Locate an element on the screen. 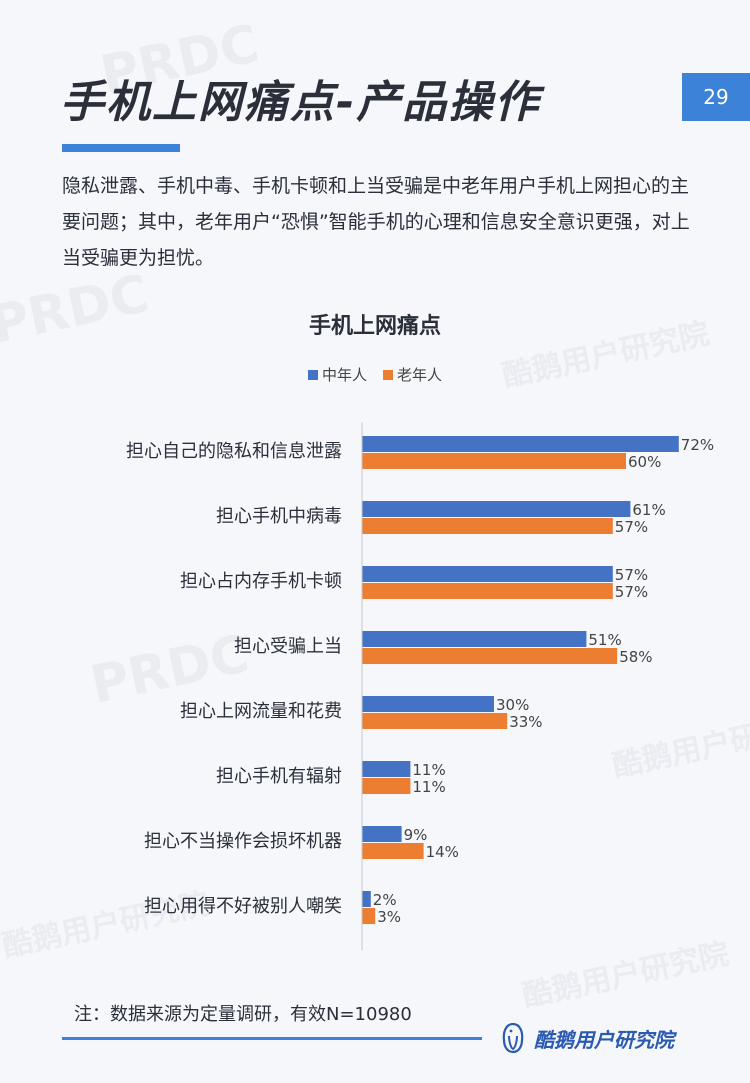  data-label: 30% is located at coordinates (512, 705).